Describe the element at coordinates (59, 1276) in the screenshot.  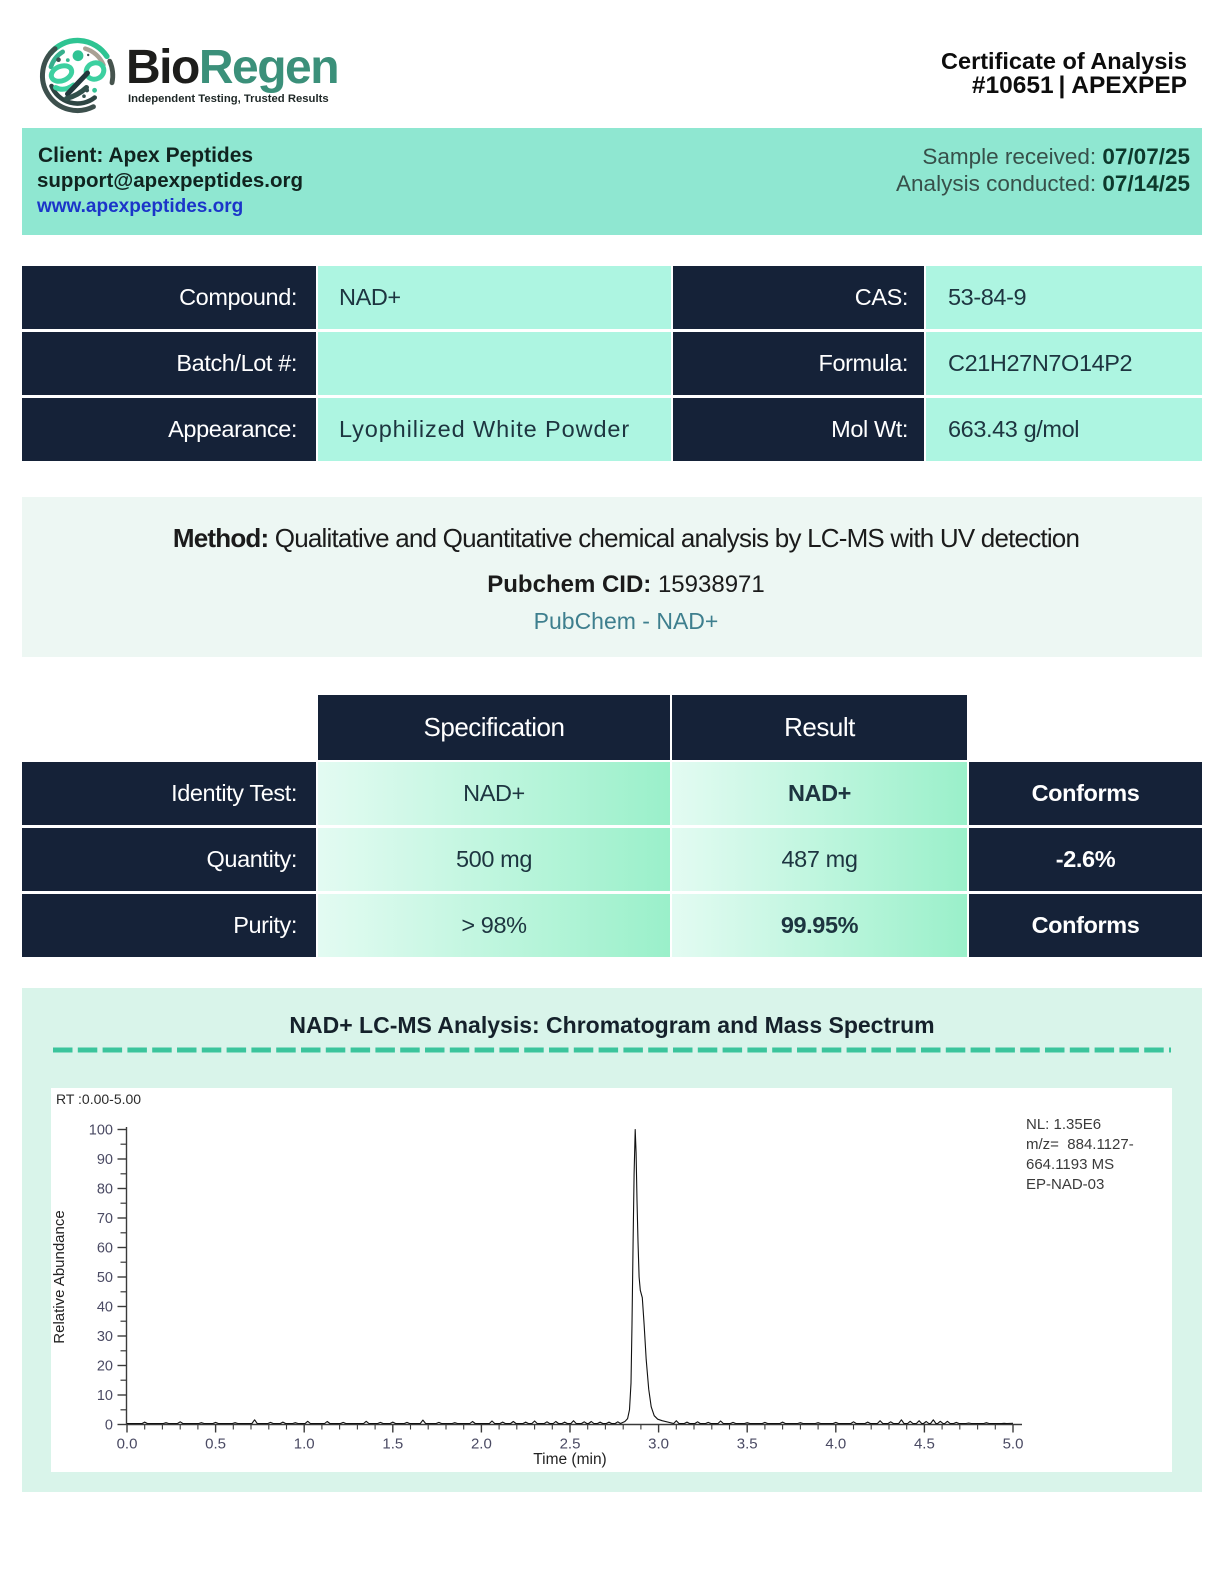
I see `svg-text: Relative Abundance` at that location.